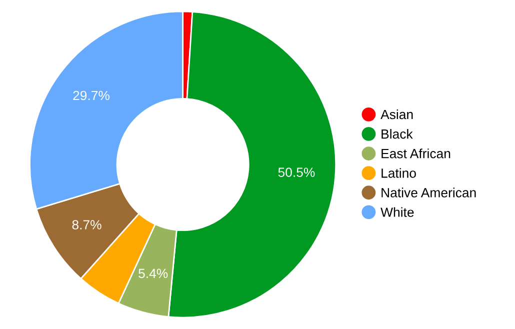  Describe the element at coordinates (87, 225) in the screenshot. I see `data-label: 8.7%` at that location.